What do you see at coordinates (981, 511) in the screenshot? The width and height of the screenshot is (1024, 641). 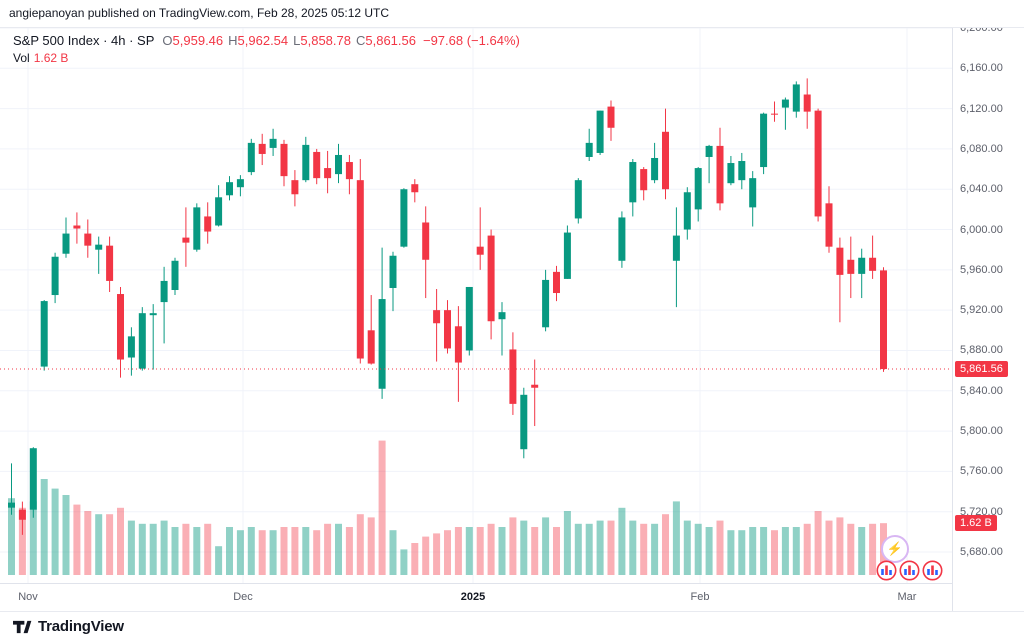 I see `price-axis-label: 5,720.00` at bounding box center [981, 511].